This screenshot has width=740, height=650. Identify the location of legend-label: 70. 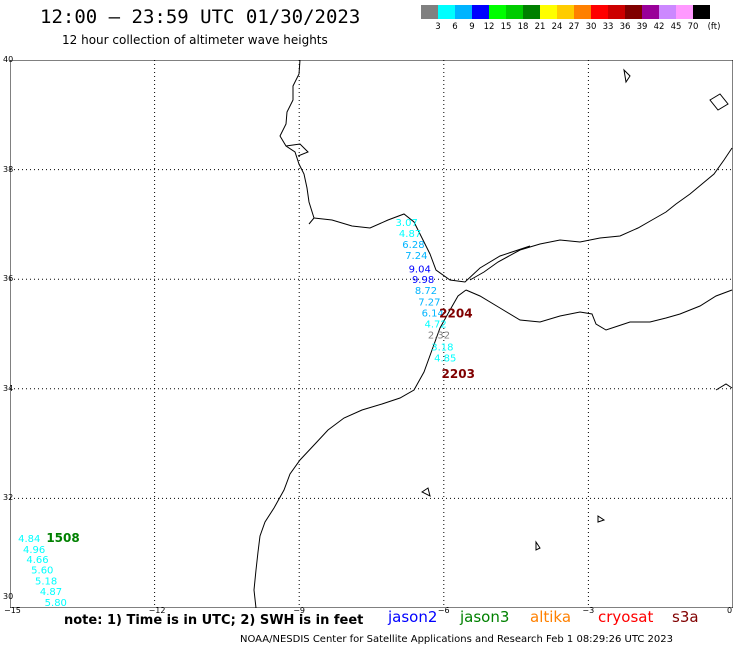
(693, 27).